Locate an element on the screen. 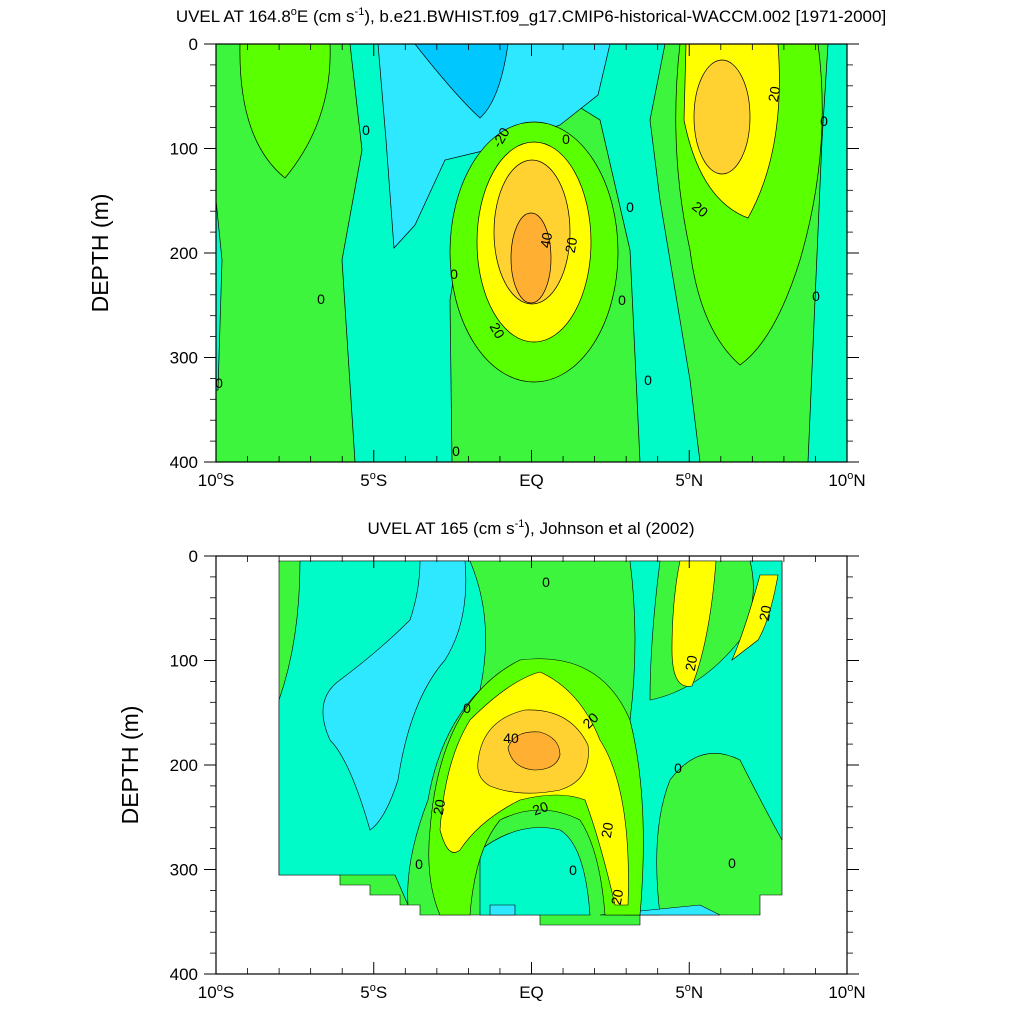  obs-necc-20-east is located at coordinates (755, 617).